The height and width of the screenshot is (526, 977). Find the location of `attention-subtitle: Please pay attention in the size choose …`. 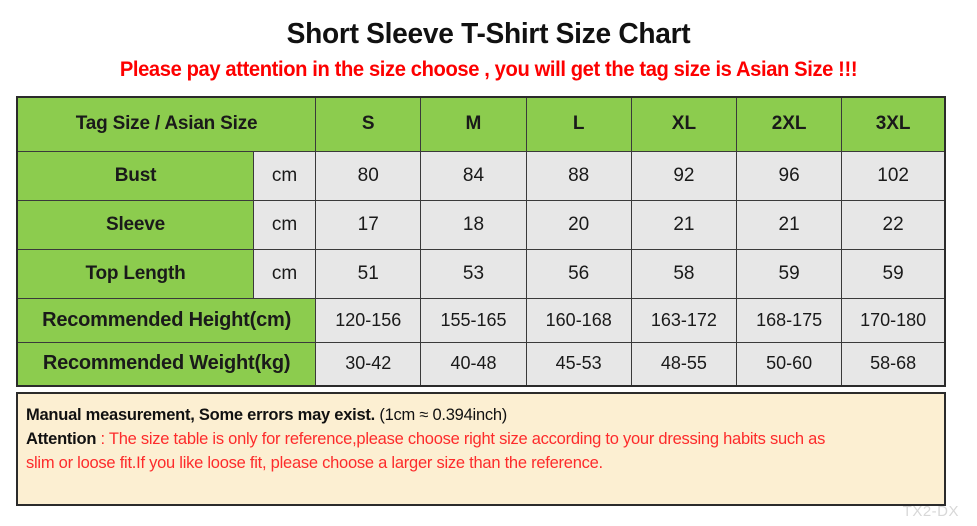

attention-subtitle: Please pay attention in the size choose … is located at coordinates (488, 69).